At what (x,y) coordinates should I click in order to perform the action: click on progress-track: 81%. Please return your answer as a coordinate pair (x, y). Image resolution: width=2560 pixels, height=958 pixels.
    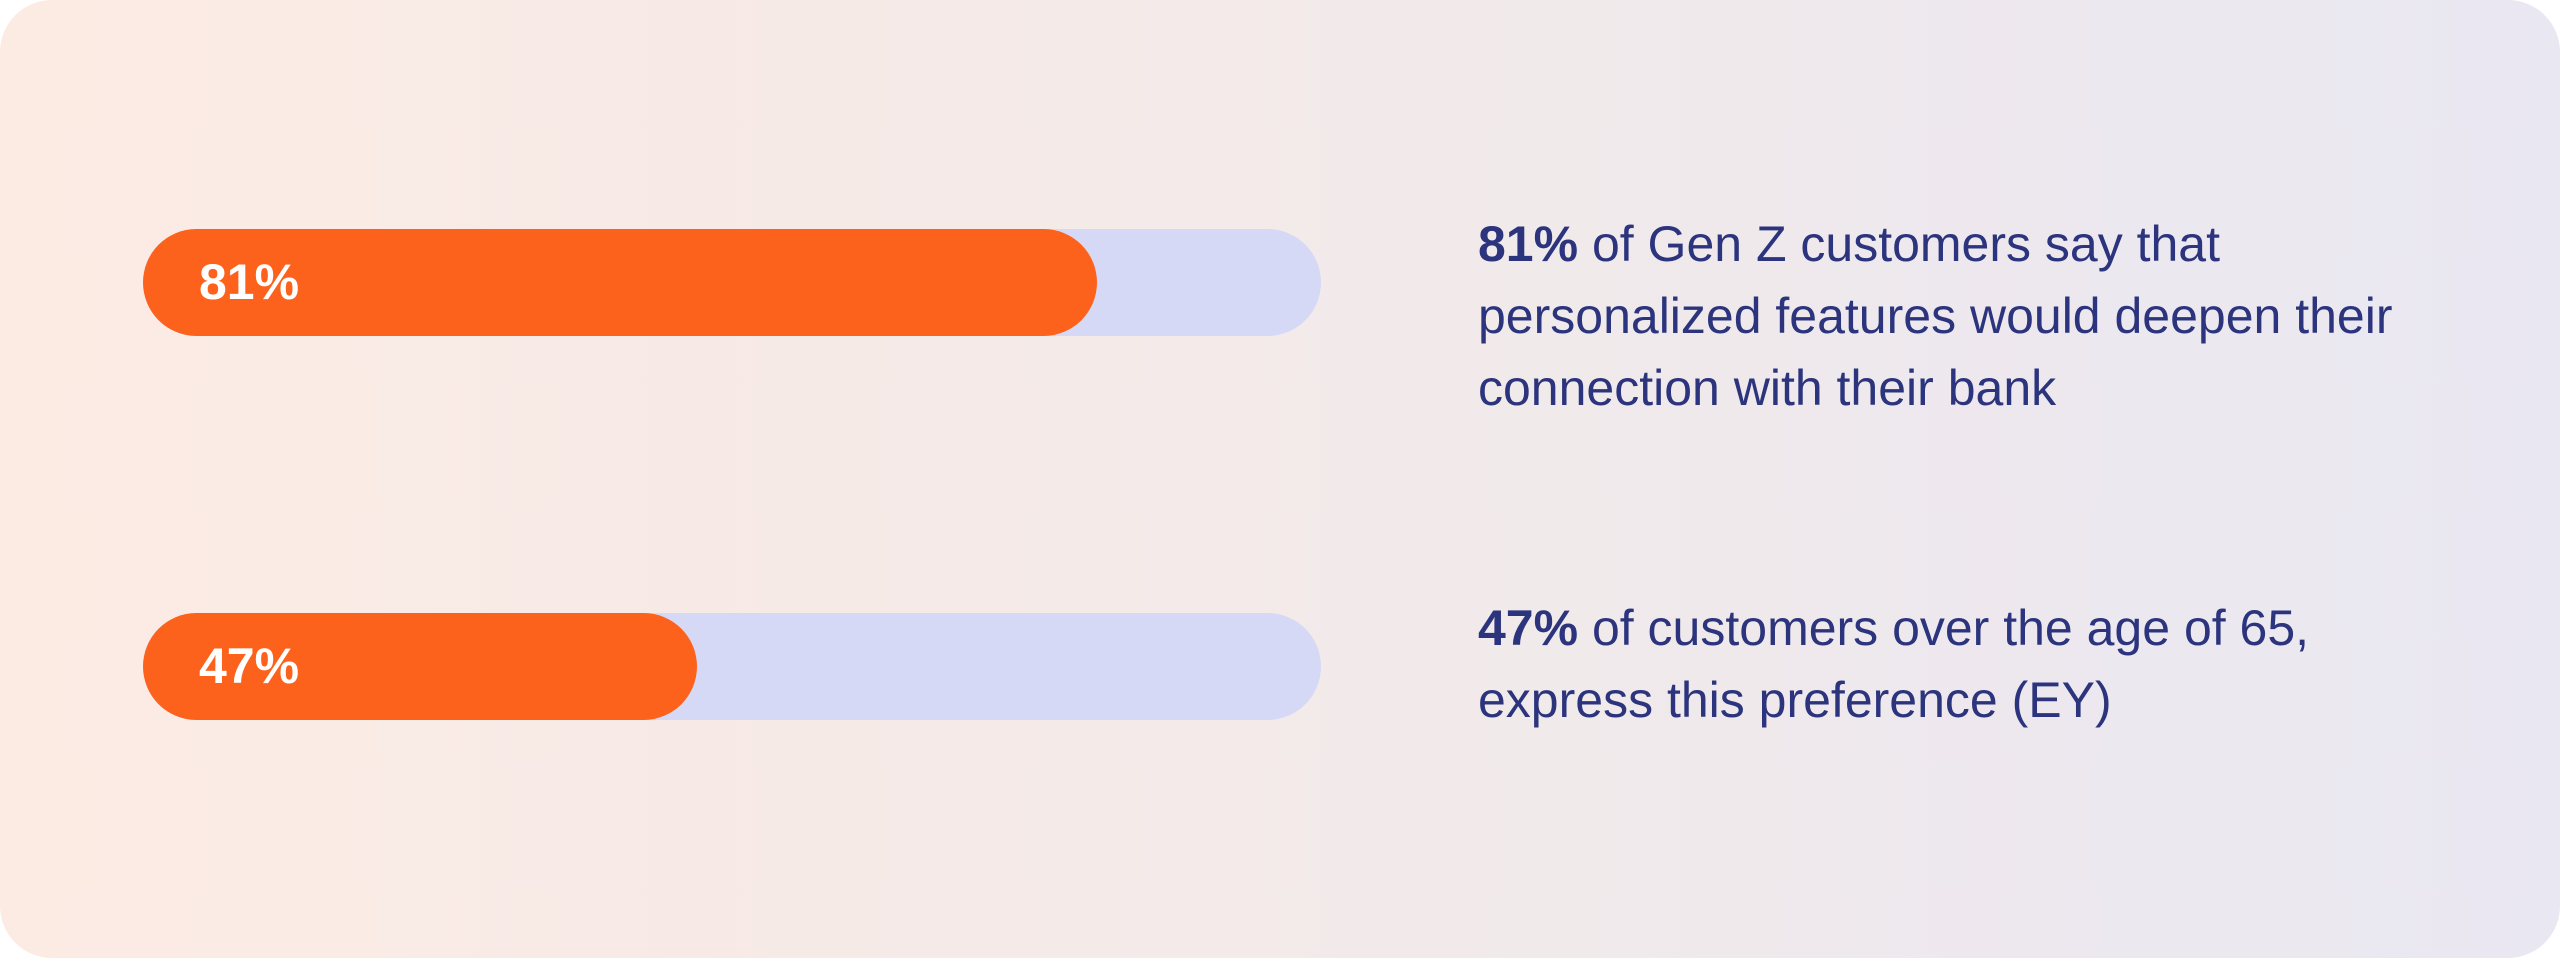
    Looking at the image, I should click on (732, 282).